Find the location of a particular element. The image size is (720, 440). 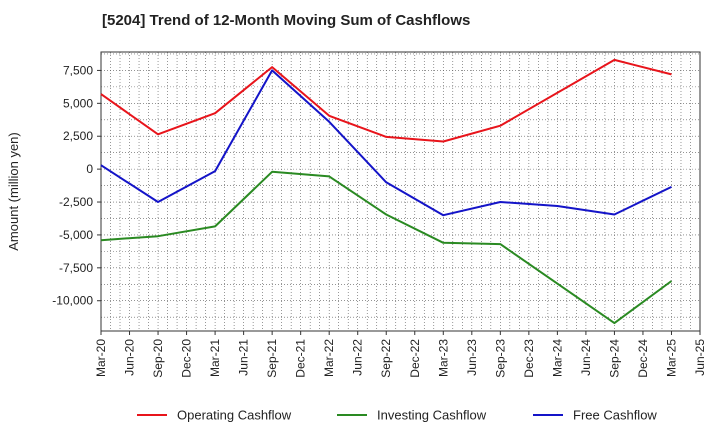

y-tick-label: -5,000 is located at coordinates (76, 235).